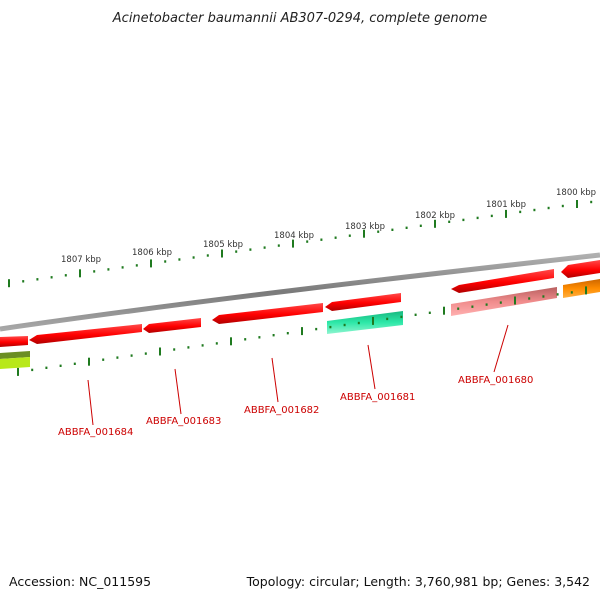 The height and width of the screenshot is (600, 600). I want to click on forward-strand-genes, so click(300, 303).